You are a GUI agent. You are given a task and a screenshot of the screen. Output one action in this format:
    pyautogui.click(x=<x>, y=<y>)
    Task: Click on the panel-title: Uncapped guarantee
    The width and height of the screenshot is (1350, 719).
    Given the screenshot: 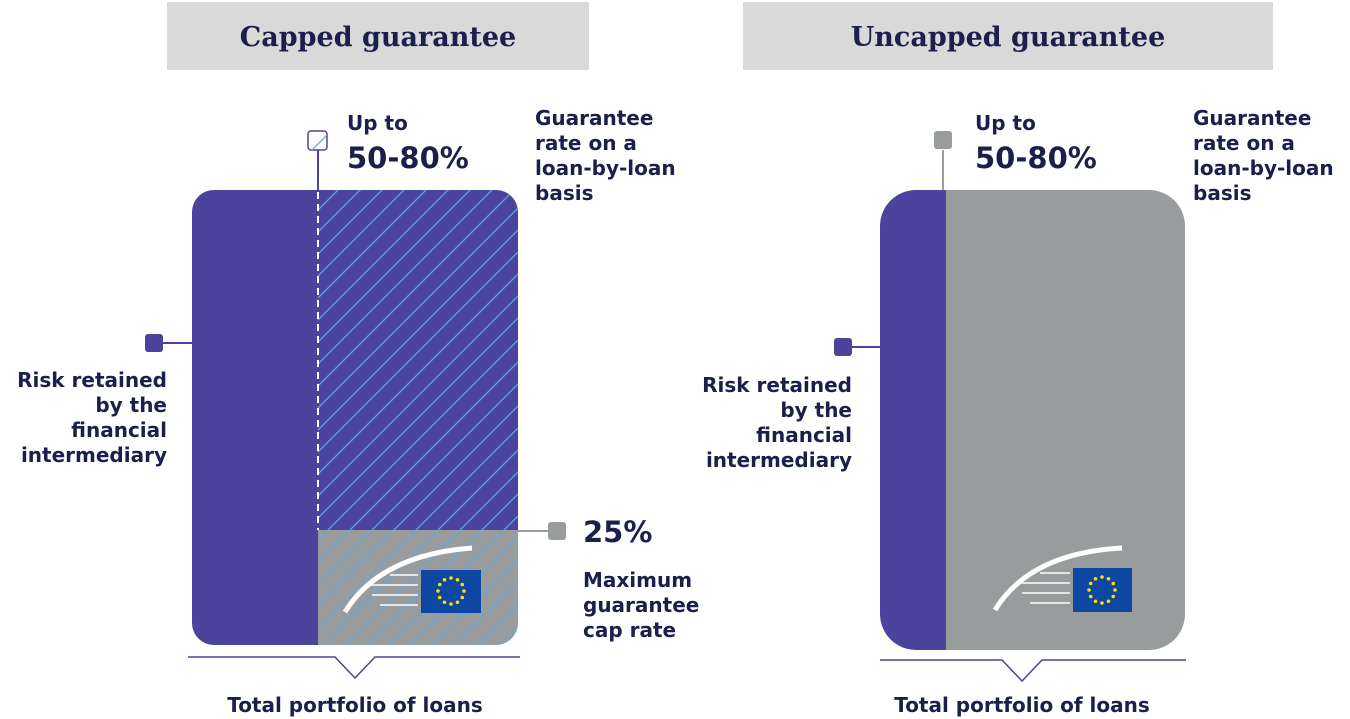 What is the action you would take?
    pyautogui.click(x=1008, y=37)
    